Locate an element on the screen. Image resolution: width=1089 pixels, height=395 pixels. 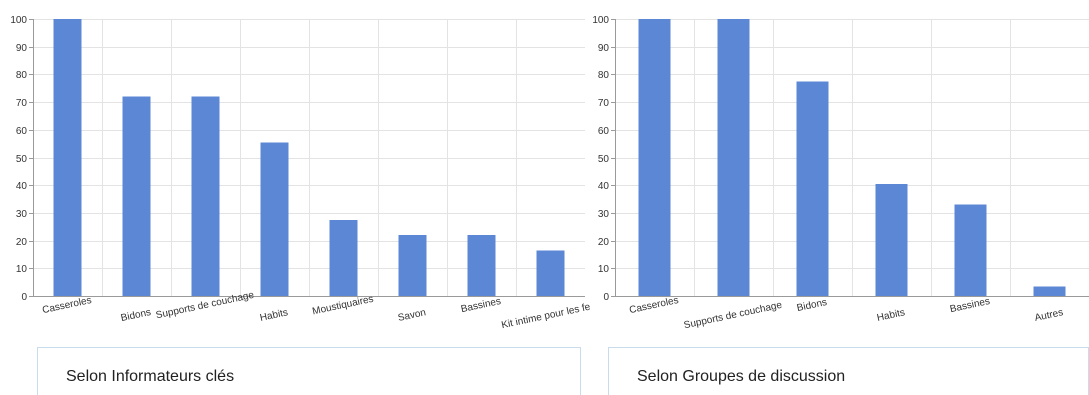
chart-caption: Selon Groupes de discussion is located at coordinates (741, 376).